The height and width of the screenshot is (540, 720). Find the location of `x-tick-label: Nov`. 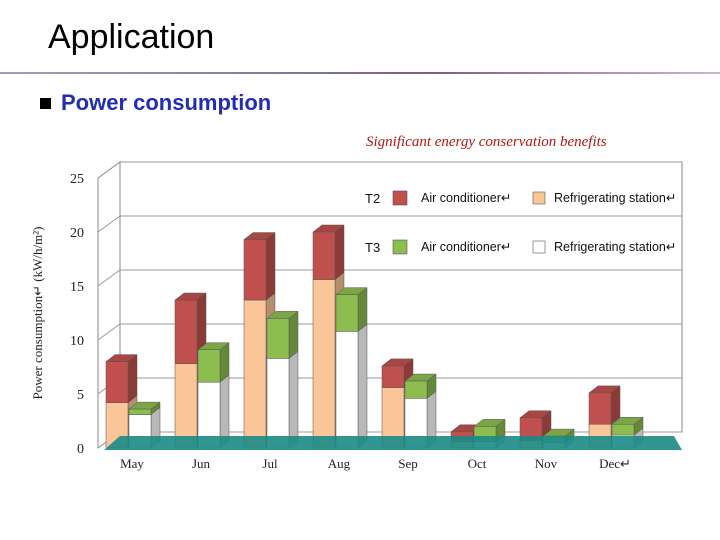

x-tick-label: Nov is located at coordinates (546, 463).